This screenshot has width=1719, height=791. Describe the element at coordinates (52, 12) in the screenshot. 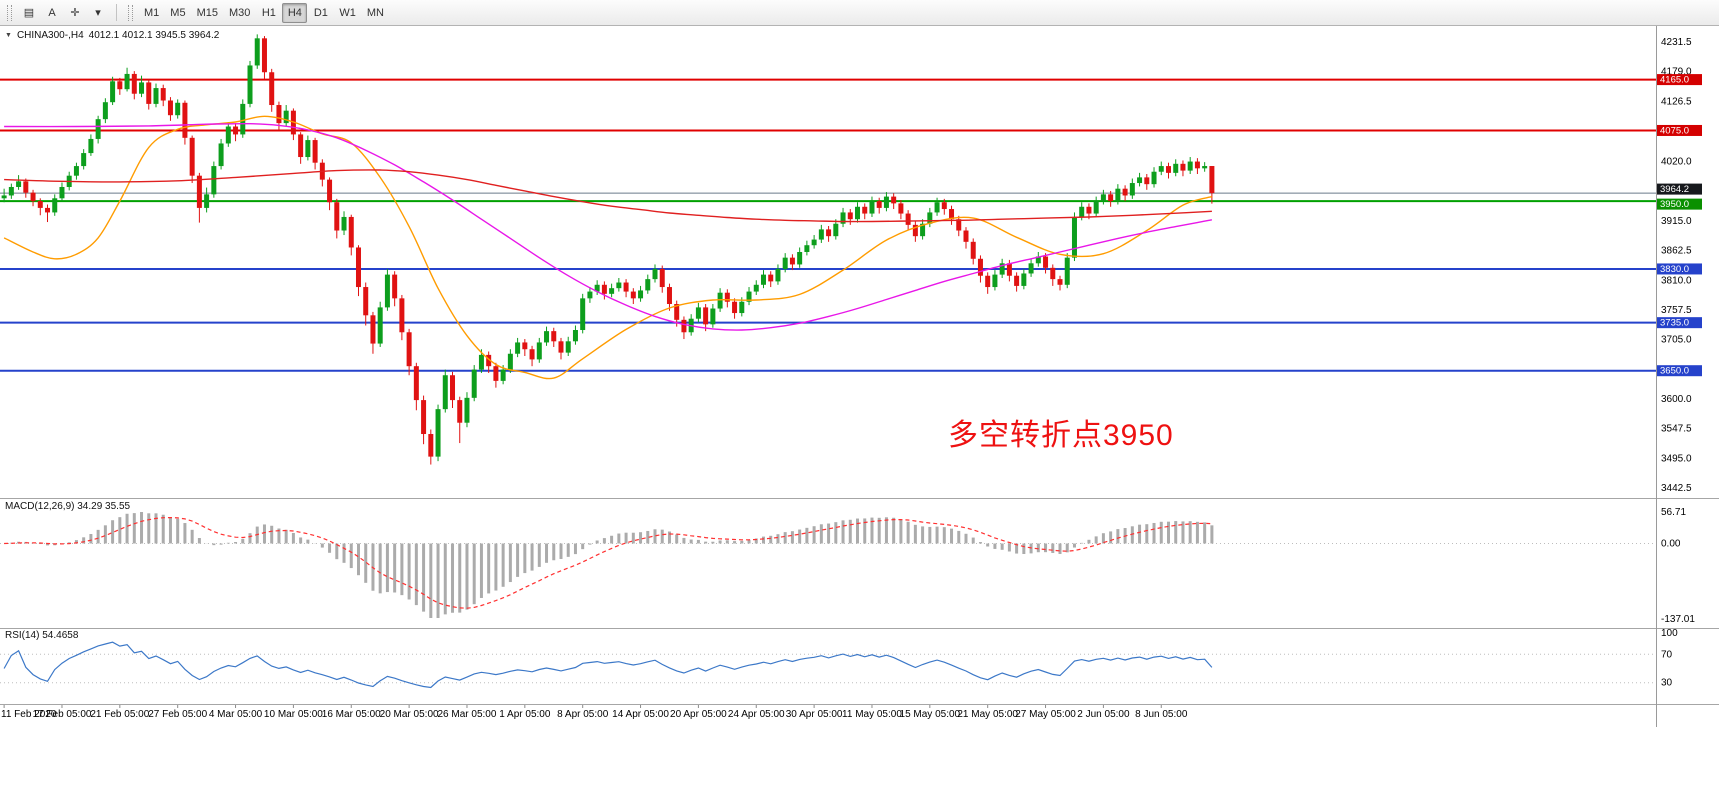

I see `text-label-tool-button: A` at that location.